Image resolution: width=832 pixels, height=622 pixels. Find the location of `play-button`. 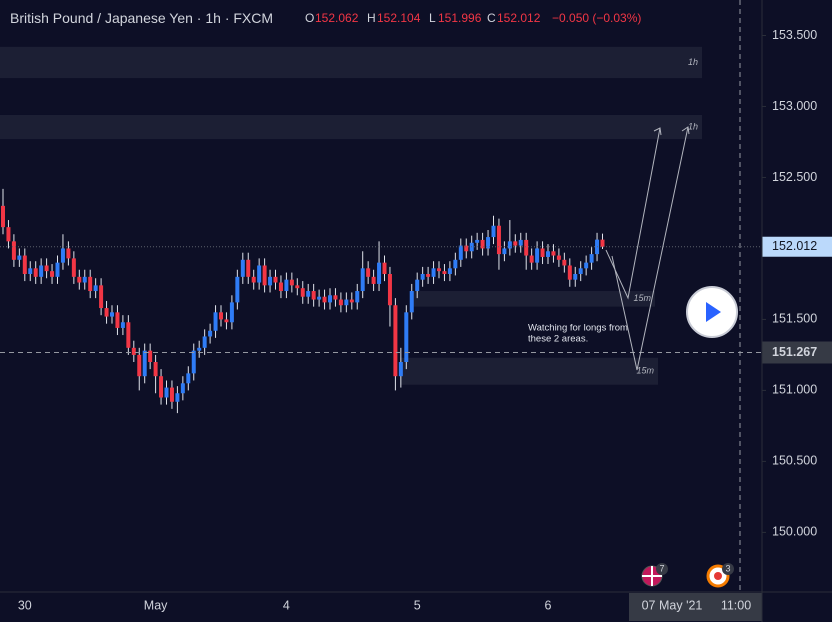

play-button is located at coordinates (712, 312).